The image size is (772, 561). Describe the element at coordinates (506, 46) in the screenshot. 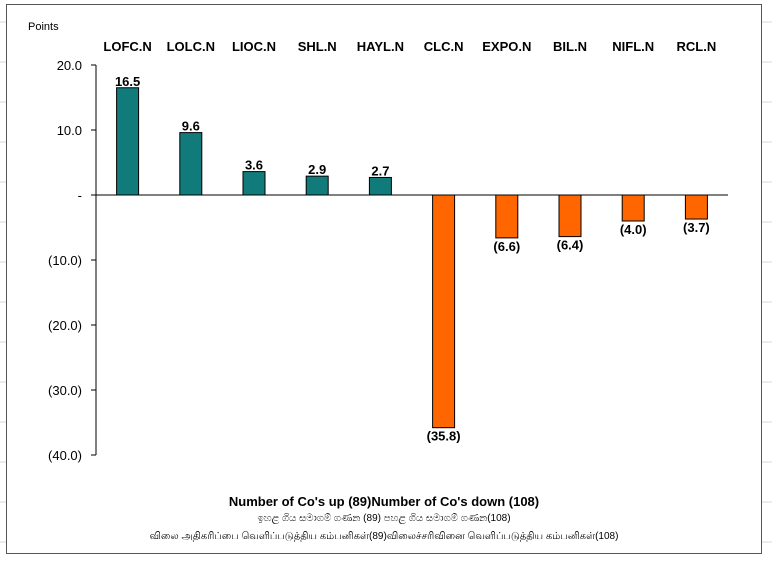

I see `category-label: EXPO.N` at that location.